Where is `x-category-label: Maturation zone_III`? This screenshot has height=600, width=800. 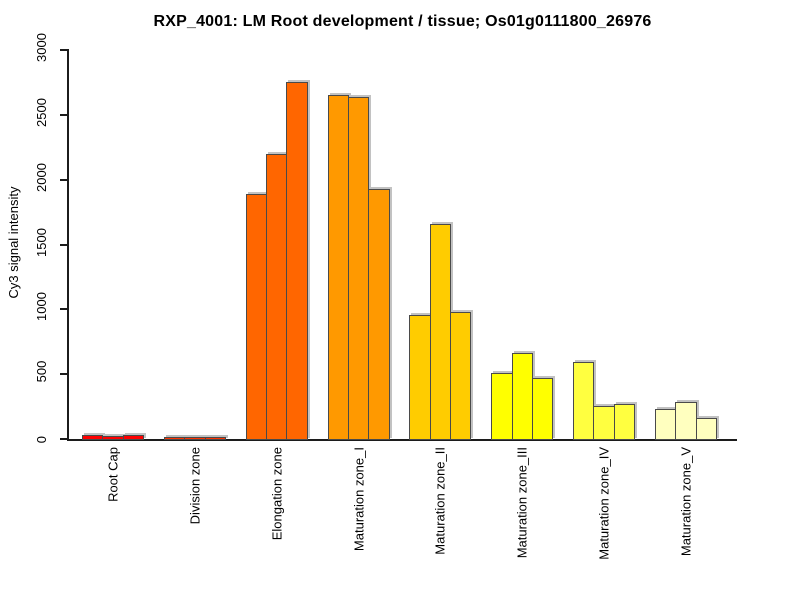
x-category-label: Maturation zone_III is located at coordinates (522, 503).